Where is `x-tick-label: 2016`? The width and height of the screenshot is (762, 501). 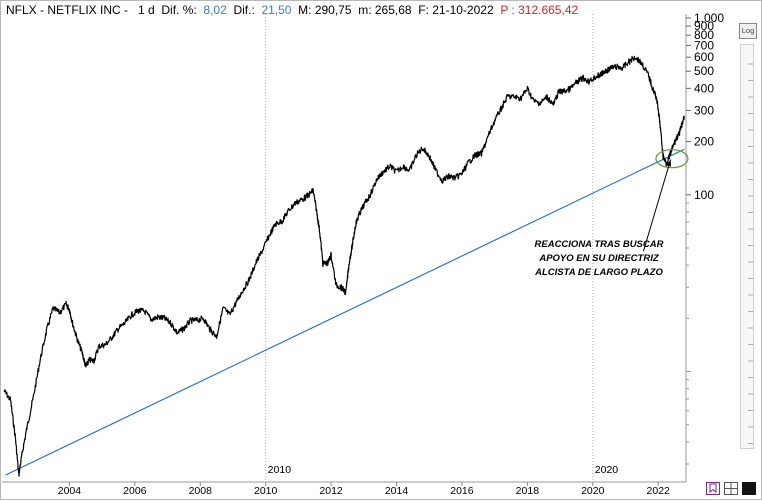
x-tick-label: 2016 is located at coordinates (462, 491).